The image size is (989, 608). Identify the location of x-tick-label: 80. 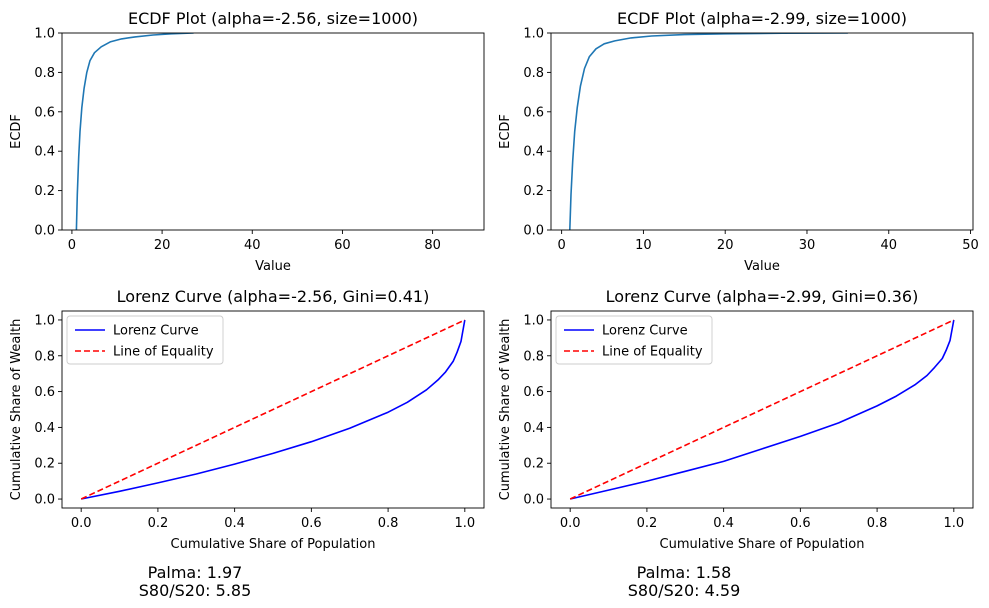
(432, 245).